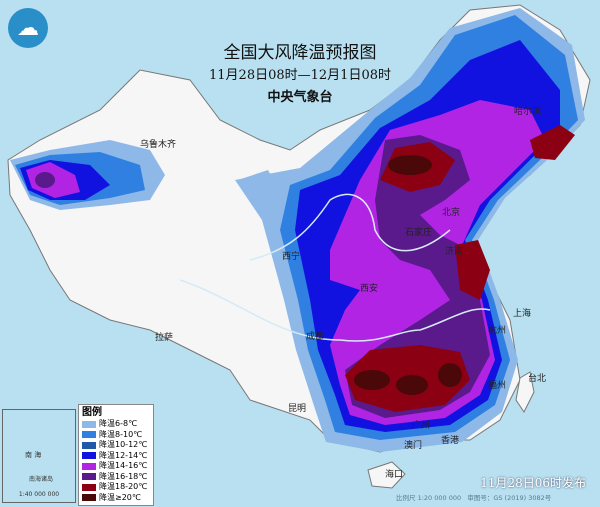 The image size is (600, 507). What do you see at coordinates (413, 446) in the screenshot?
I see `city-label: 澳门` at bounding box center [413, 446].